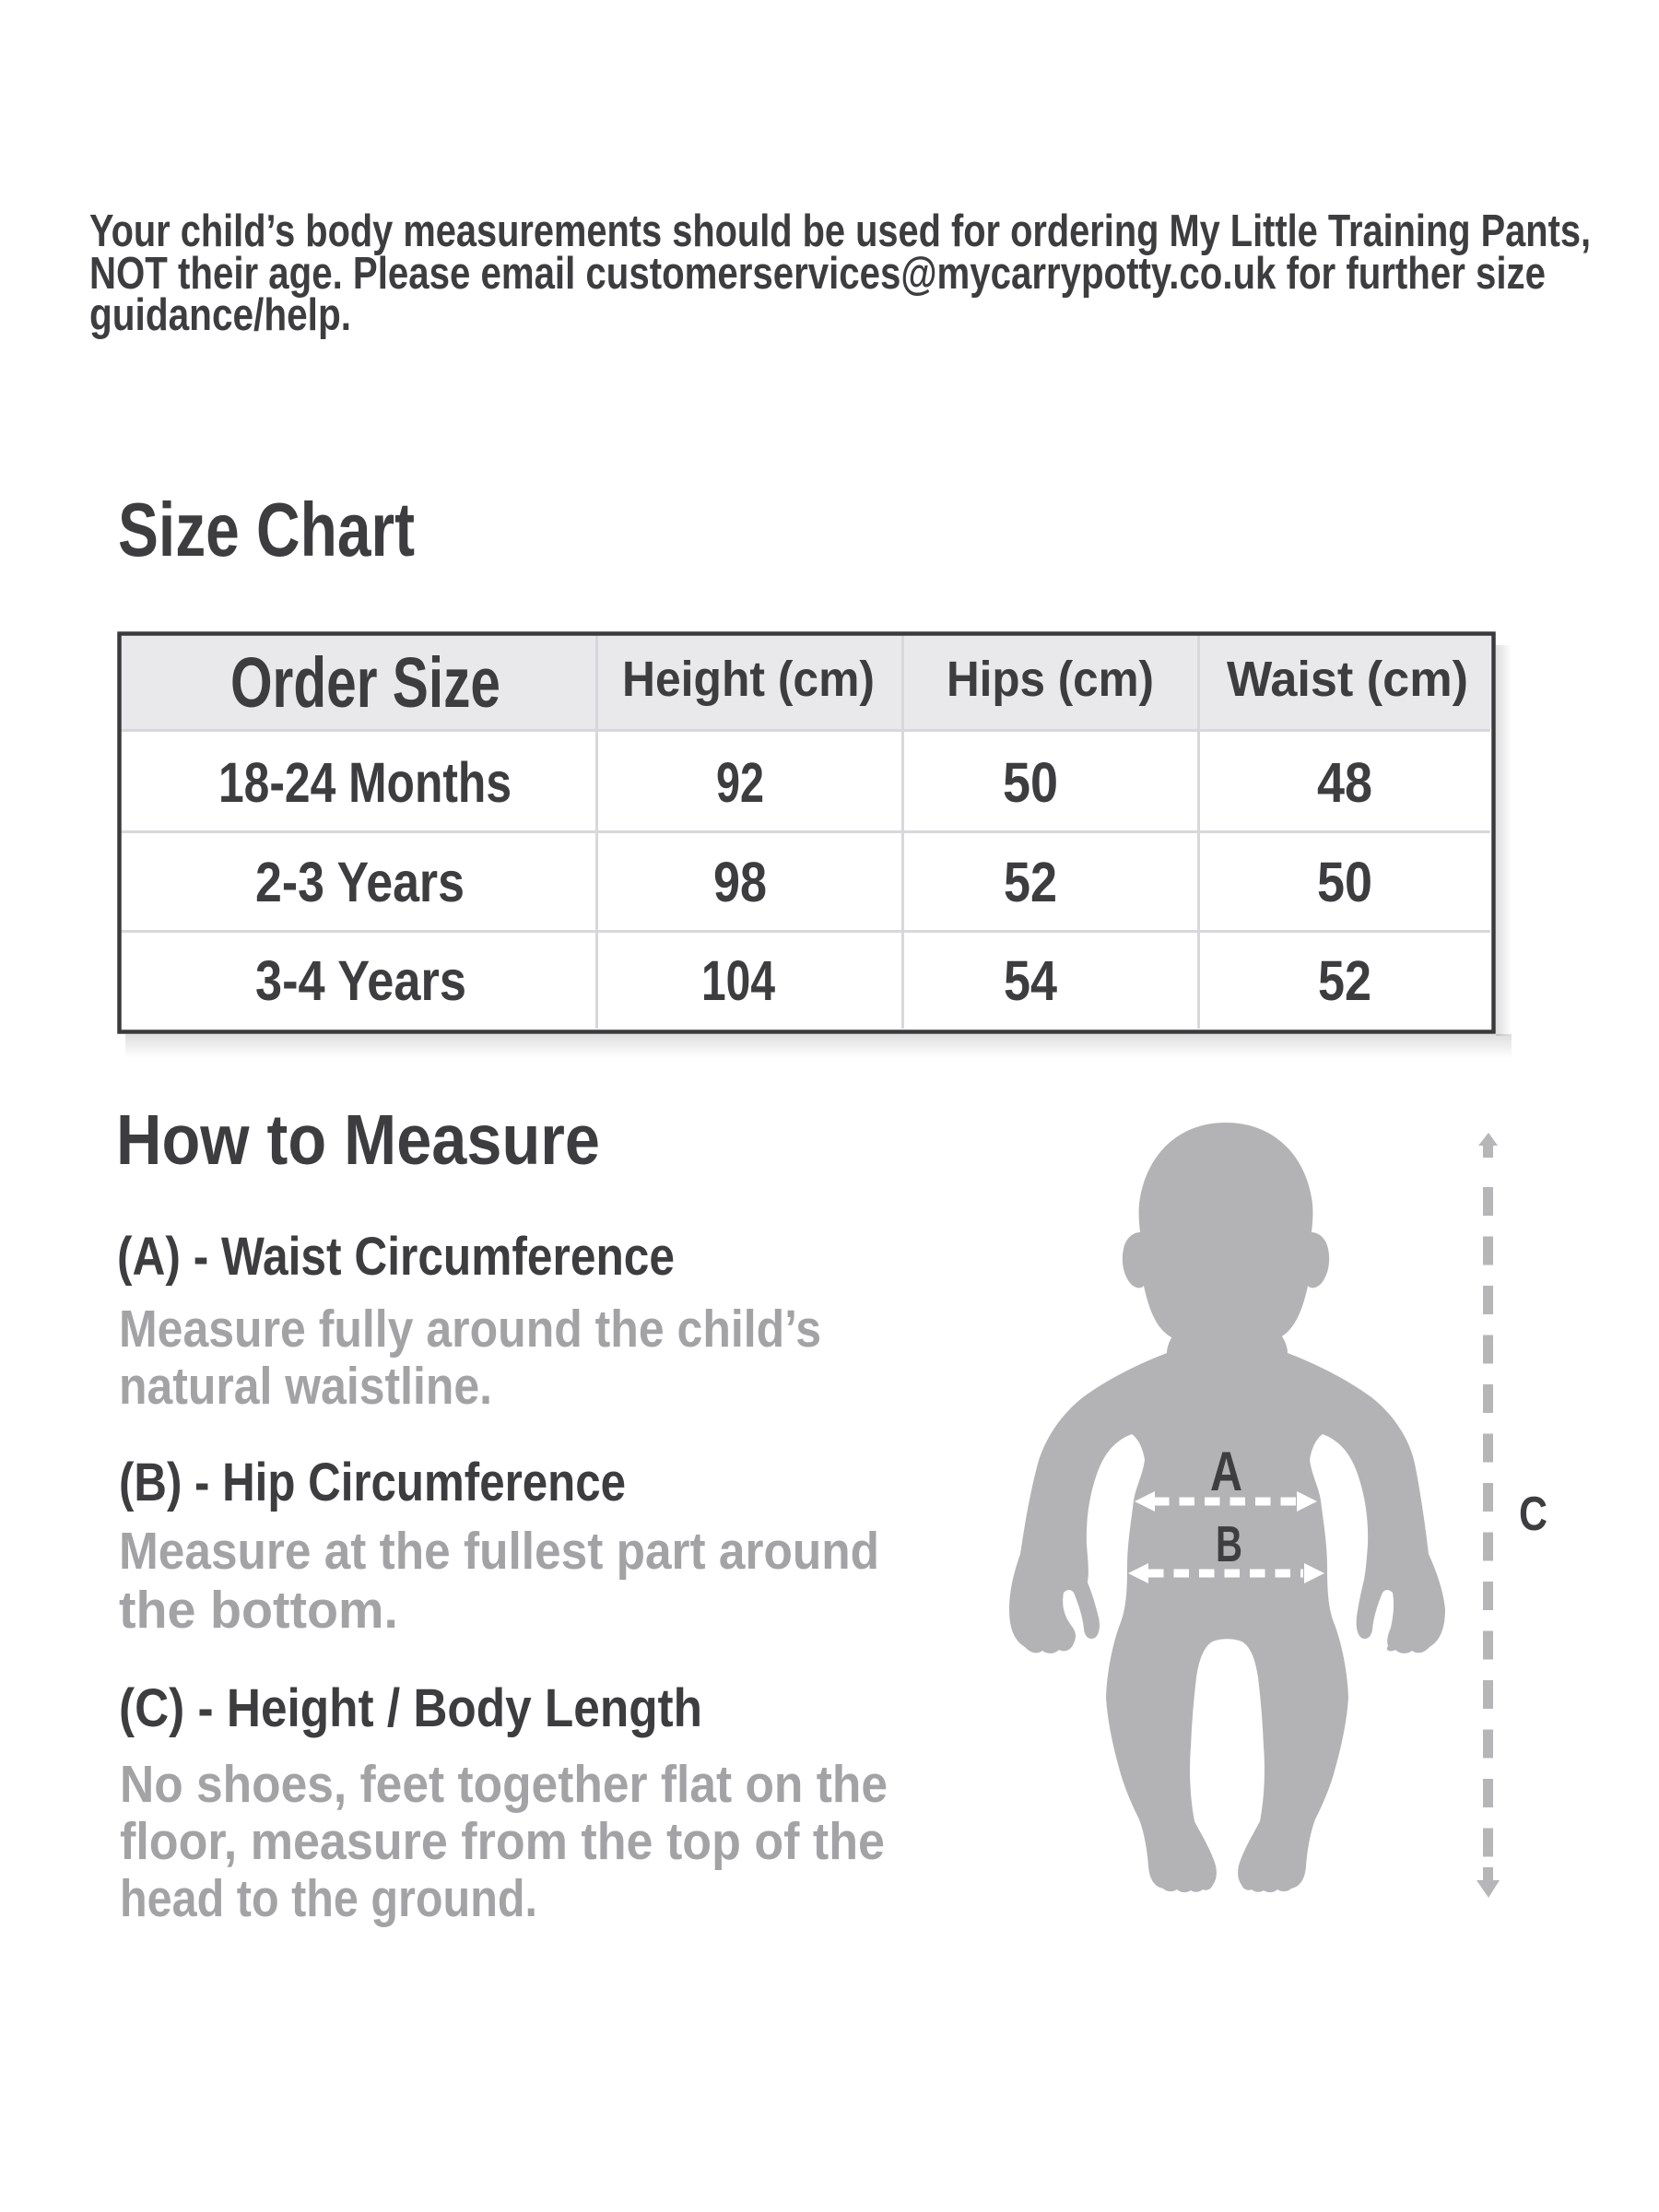  I want to click on svg-text: Hips (cm), so click(1050, 679).